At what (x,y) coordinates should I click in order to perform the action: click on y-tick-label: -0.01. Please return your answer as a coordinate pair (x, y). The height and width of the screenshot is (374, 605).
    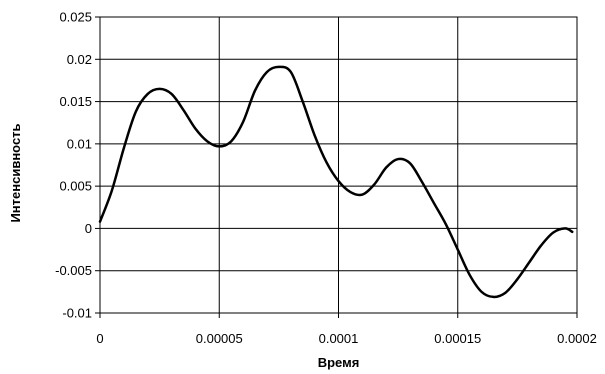
    Looking at the image, I should click on (77, 313).